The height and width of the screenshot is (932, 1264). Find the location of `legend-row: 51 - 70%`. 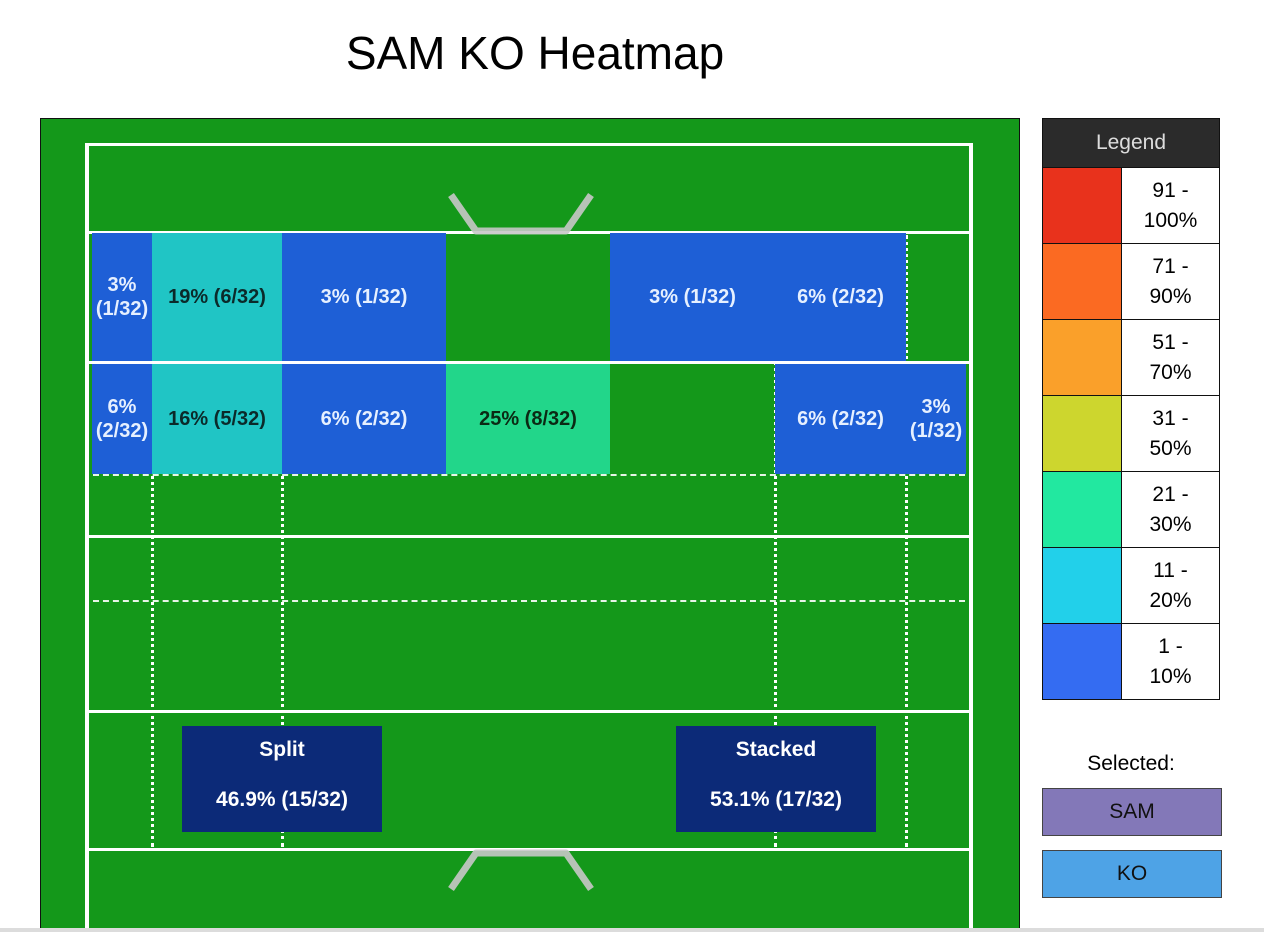

legend-row: 51 - 70% is located at coordinates (1131, 358).